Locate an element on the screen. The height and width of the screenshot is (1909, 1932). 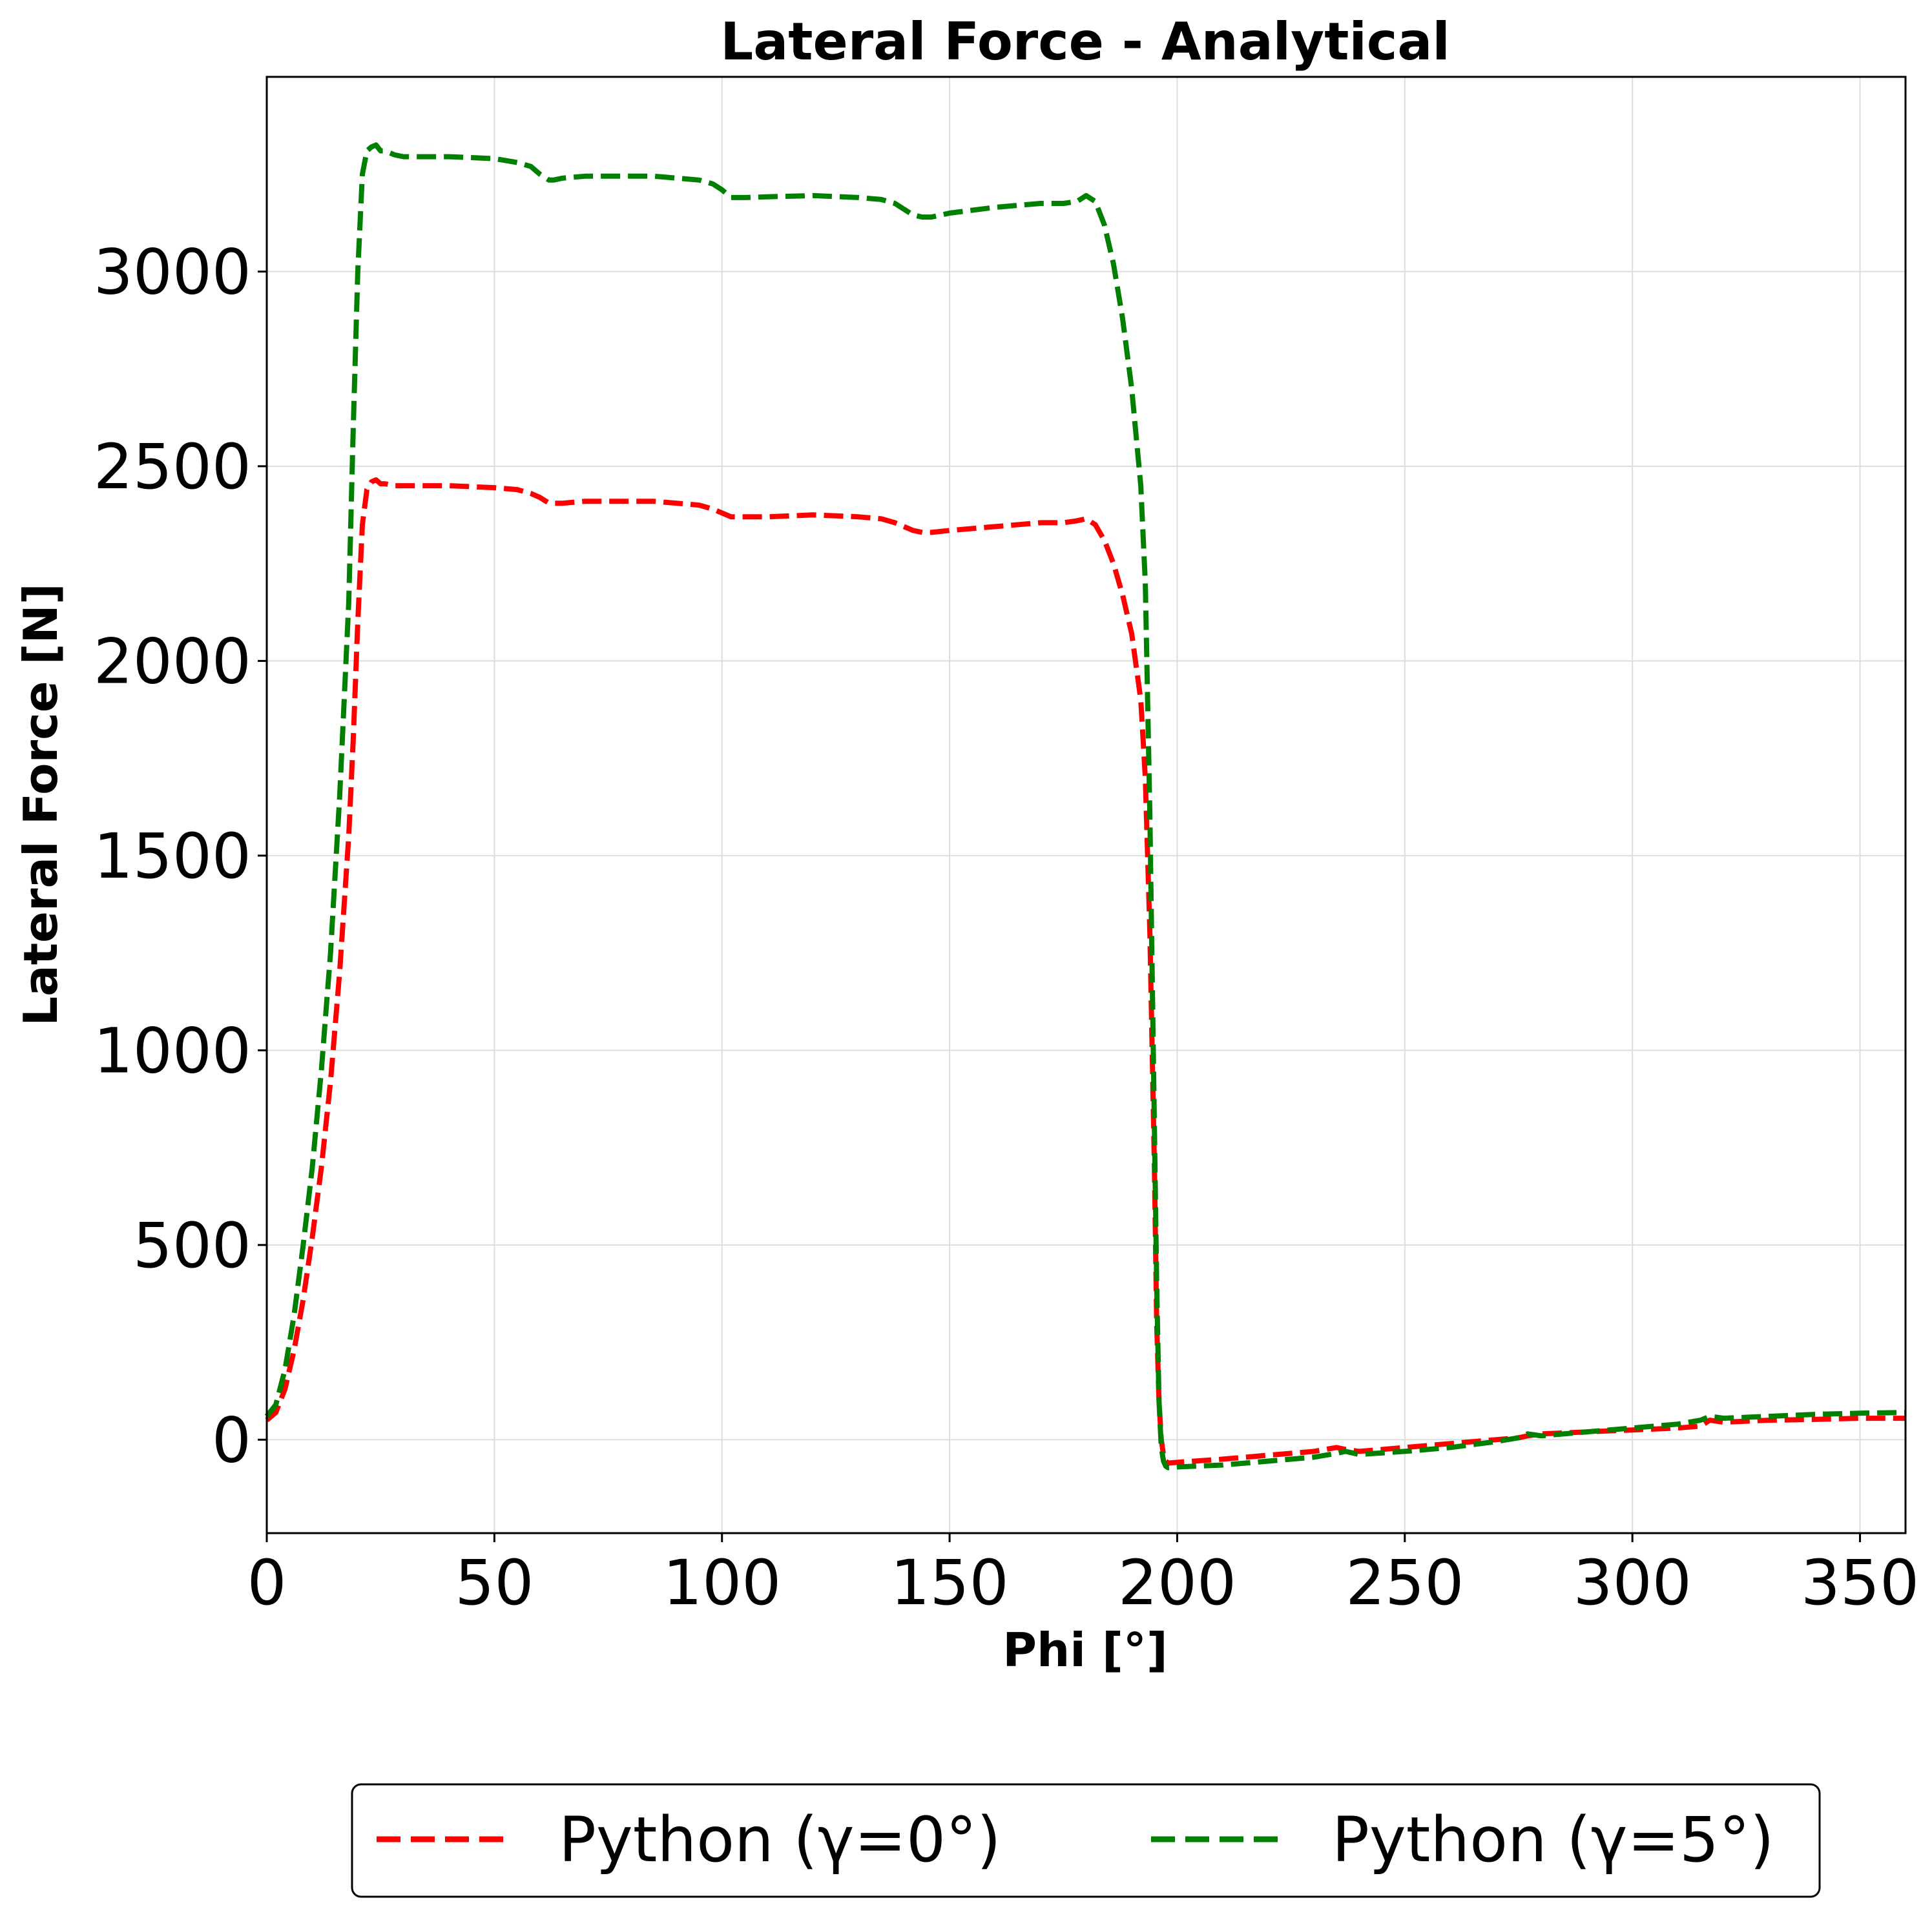
x-axis-label: Phi [°] is located at coordinates (1085, 1650).